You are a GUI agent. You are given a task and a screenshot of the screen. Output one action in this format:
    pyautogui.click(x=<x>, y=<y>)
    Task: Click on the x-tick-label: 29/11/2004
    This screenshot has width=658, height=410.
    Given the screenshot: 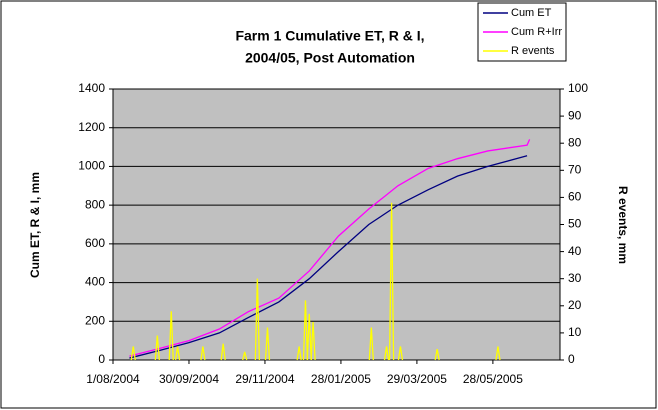 What is the action you would take?
    pyautogui.click(x=264, y=379)
    